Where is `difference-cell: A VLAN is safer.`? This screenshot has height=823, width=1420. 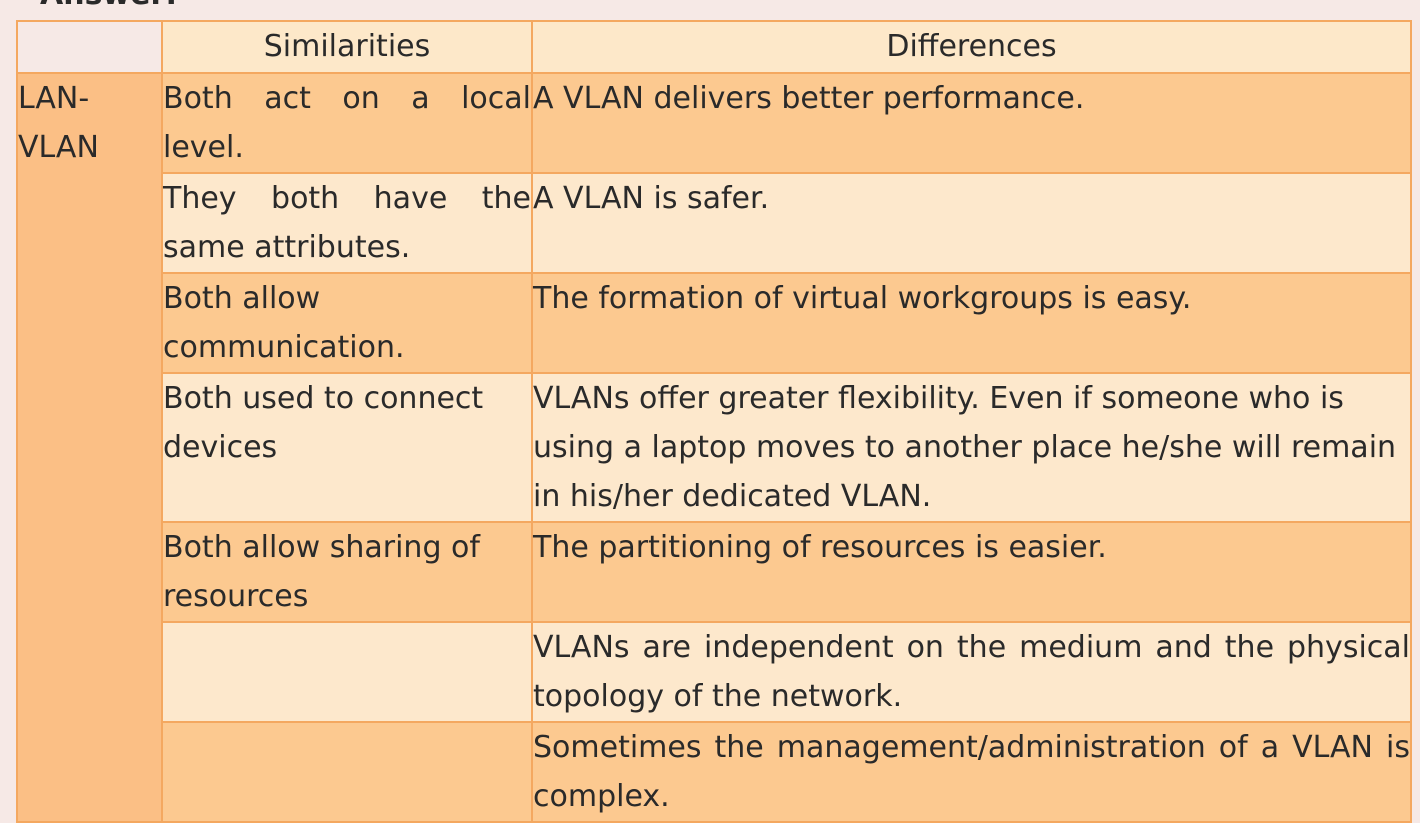
difference-cell: A VLAN is safer. is located at coordinates (971, 223).